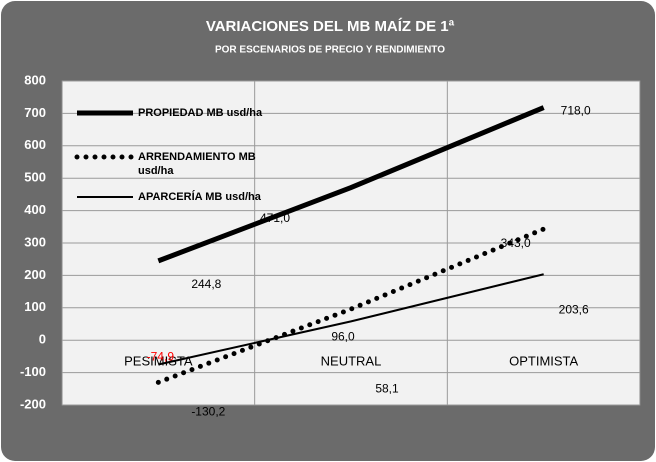  I want to click on legend-label: PROPIEDAD MB usd/ha, so click(200, 113).